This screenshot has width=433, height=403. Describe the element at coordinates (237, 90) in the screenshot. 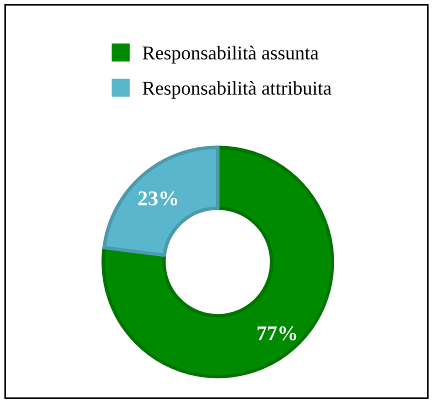

I see `legend-label: Responsabilità attribuita` at that location.